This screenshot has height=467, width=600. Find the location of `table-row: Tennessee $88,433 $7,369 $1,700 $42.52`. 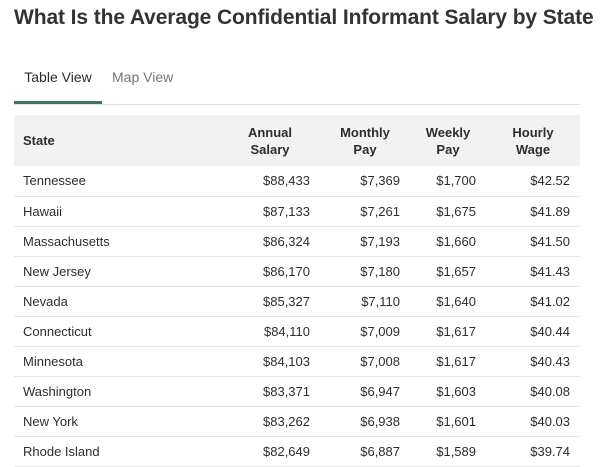

table-row: Tennessee $88,433 $7,369 $1,700 $42.52 is located at coordinates (297, 181).